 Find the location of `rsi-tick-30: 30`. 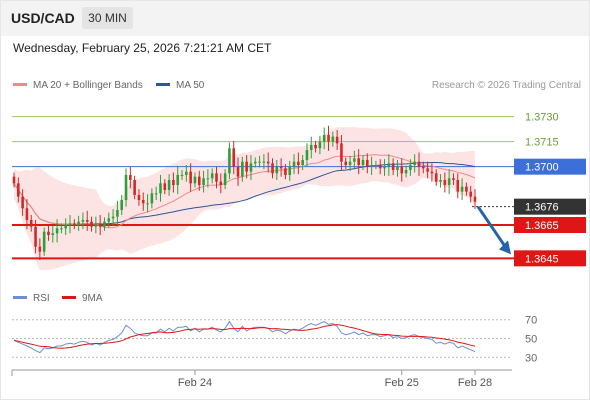

rsi-tick-30: 30 is located at coordinates (531, 358).